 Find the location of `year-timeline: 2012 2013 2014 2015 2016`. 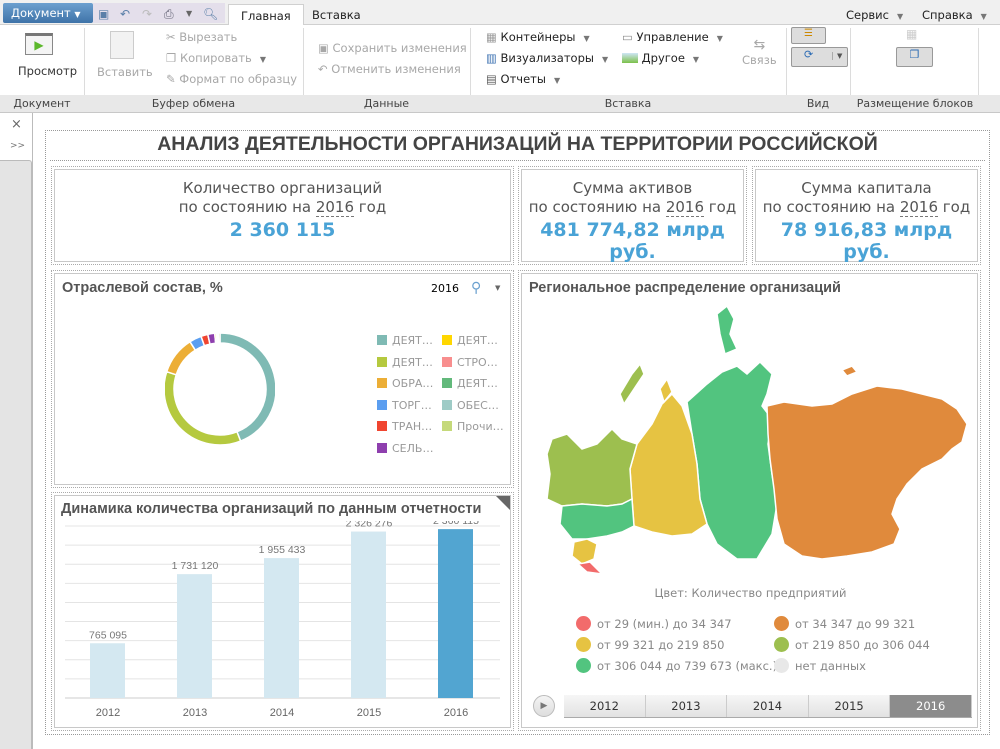

year-timeline: 2012 2013 2014 2015 2016 is located at coordinates (768, 706).